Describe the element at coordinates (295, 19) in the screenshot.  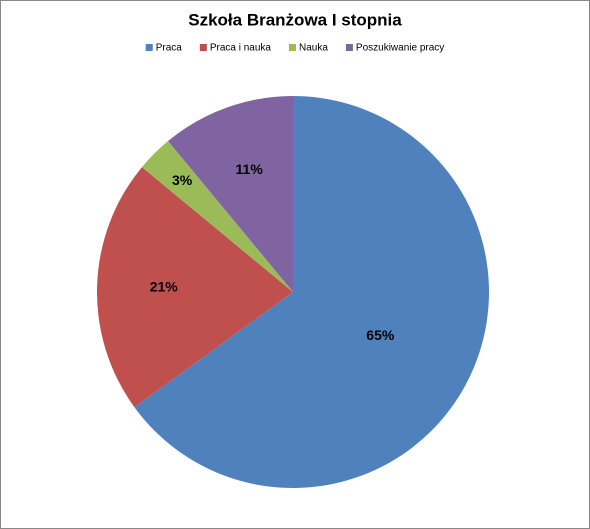
I see `chart-title: Szkoła Branżowa I stopnia` at that location.